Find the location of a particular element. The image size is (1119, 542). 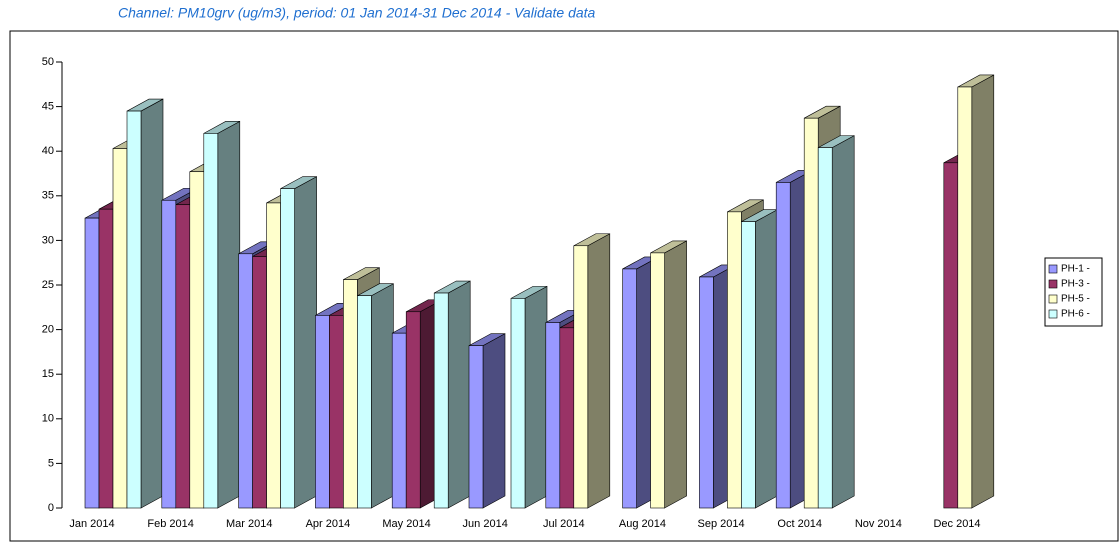

legend-label: PH-5 - is located at coordinates (1075, 299).